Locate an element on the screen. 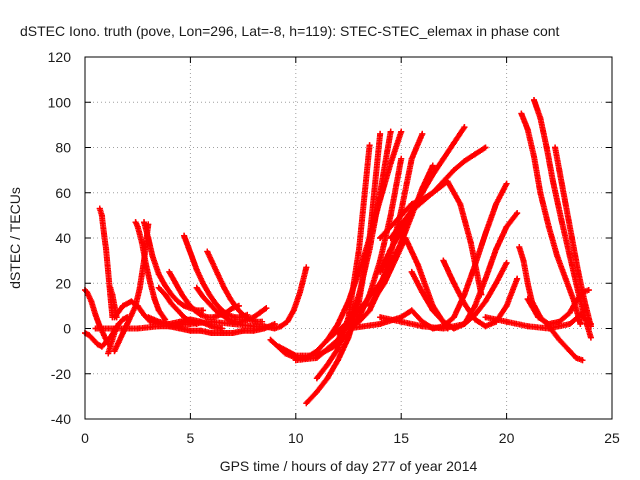  x-axis-label: GPS time / hours of day 277 of year 2014 is located at coordinates (349, 466).